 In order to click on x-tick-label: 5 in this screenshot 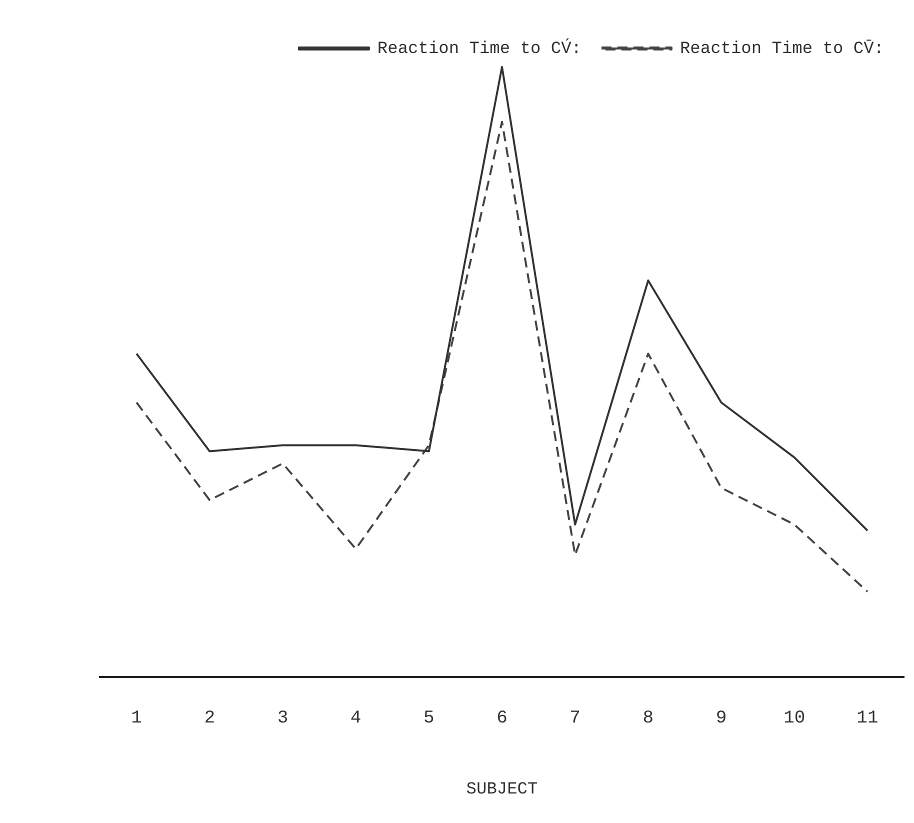, I will do `click(429, 718)`.